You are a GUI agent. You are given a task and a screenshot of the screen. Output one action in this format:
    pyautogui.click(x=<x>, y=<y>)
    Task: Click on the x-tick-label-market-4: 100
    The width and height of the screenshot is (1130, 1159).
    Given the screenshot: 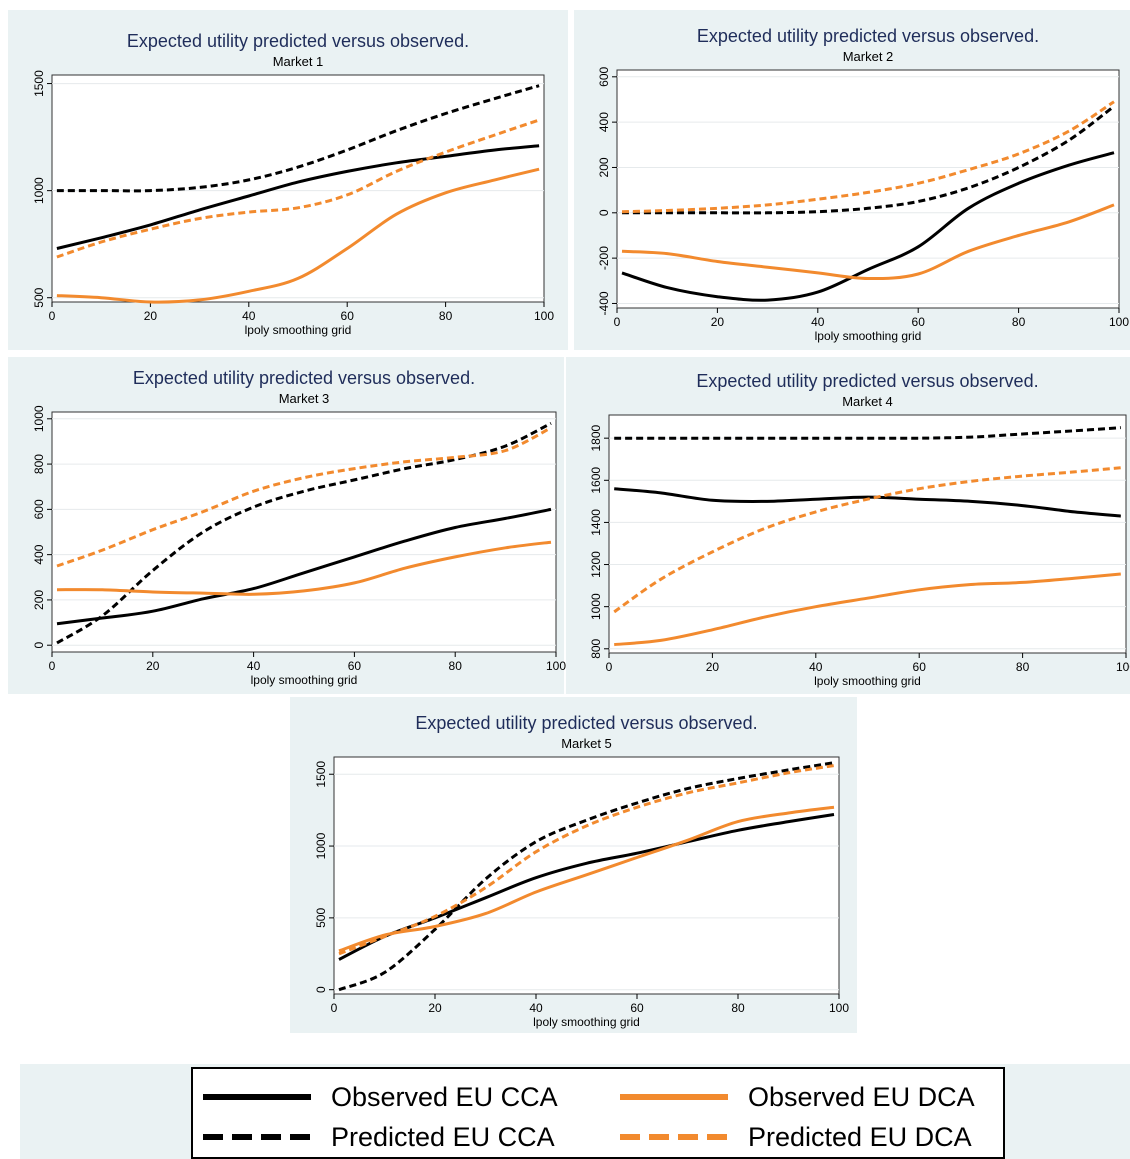 What is the action you would take?
    pyautogui.click(x=1123, y=667)
    